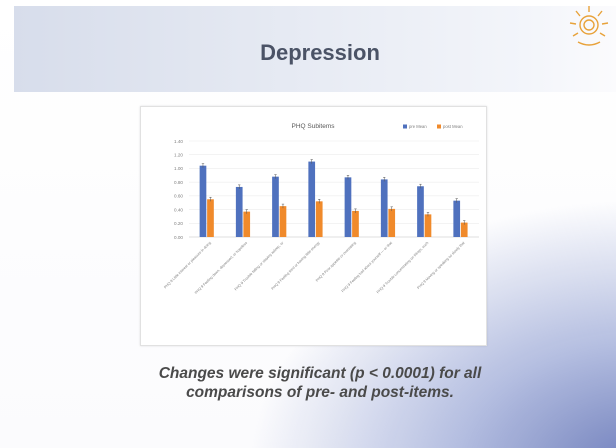 The width and height of the screenshot is (616, 448). What do you see at coordinates (178, 237) in the screenshot?
I see `y-tick-label: 0.00` at bounding box center [178, 237].